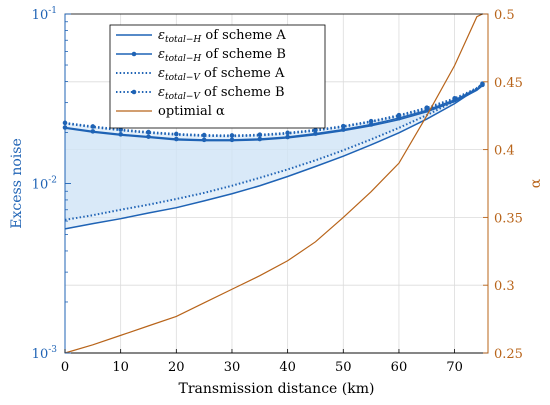 The image size is (550, 405). Describe the element at coordinates (504, 151) in the screenshot. I see `y-right-tick-label: 0.4` at that location.